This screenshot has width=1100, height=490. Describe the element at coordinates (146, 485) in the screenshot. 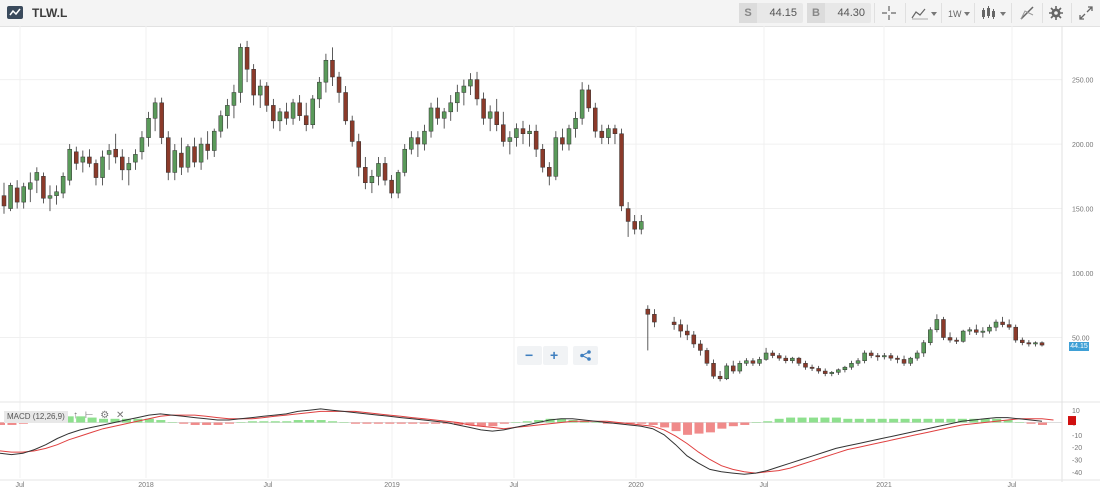

I see `time-tick-label: 2018` at that location.